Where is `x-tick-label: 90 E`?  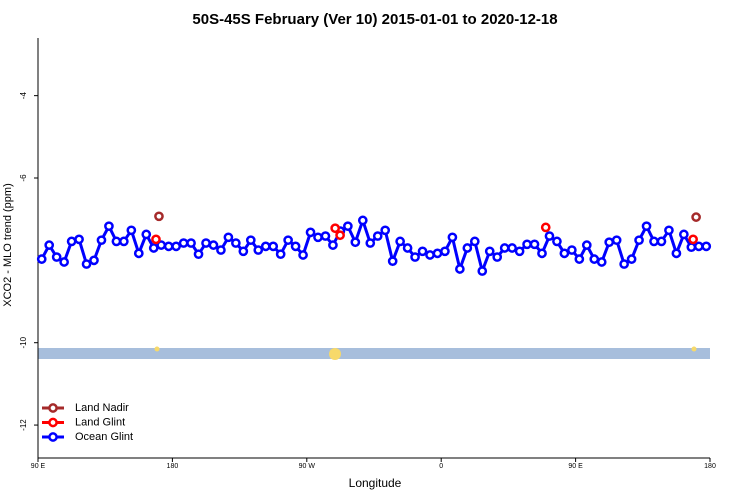 x-tick-label: 90 E is located at coordinates (575, 466).